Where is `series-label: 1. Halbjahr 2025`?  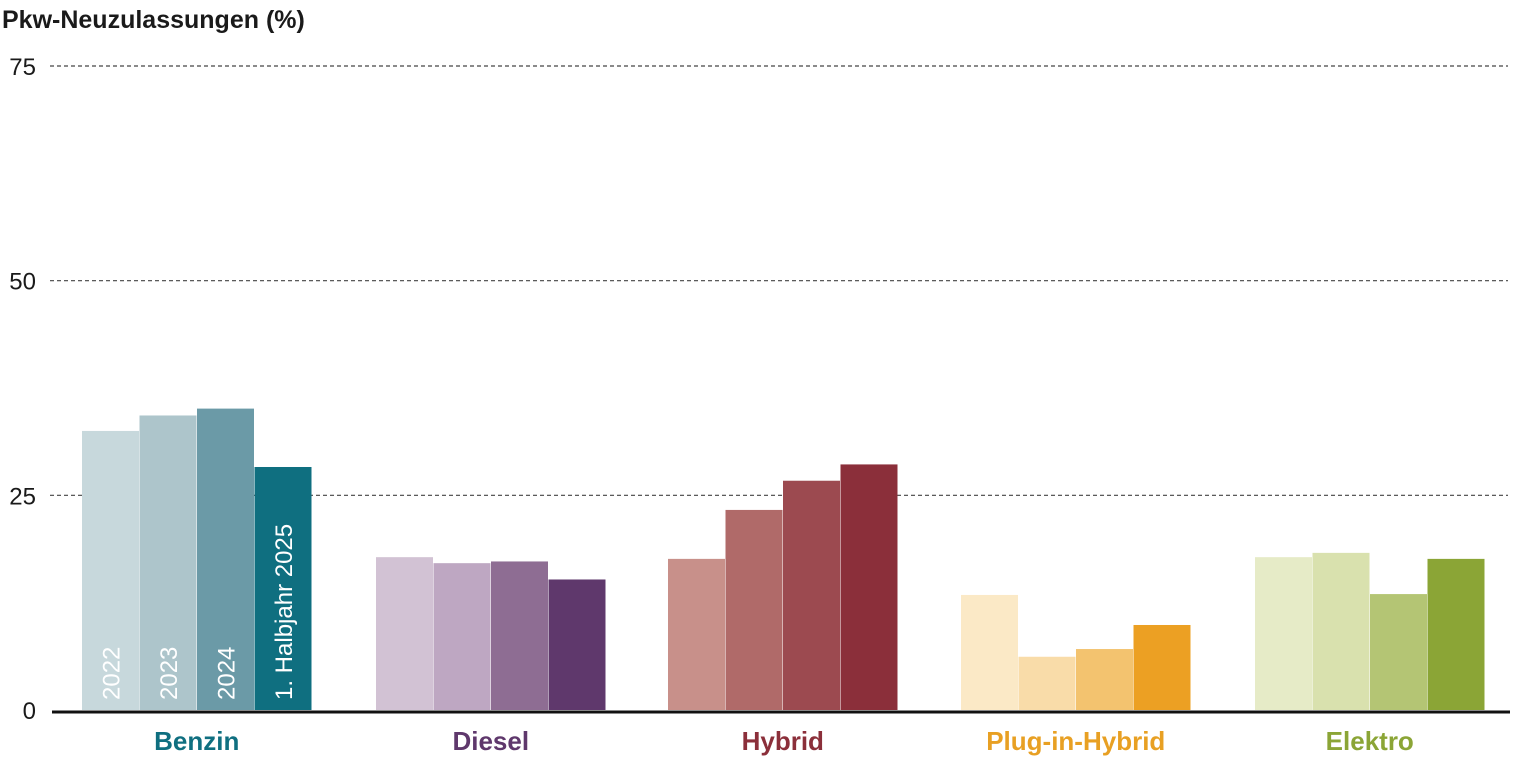 series-label: 1. Halbjahr 2025 is located at coordinates (284, 612).